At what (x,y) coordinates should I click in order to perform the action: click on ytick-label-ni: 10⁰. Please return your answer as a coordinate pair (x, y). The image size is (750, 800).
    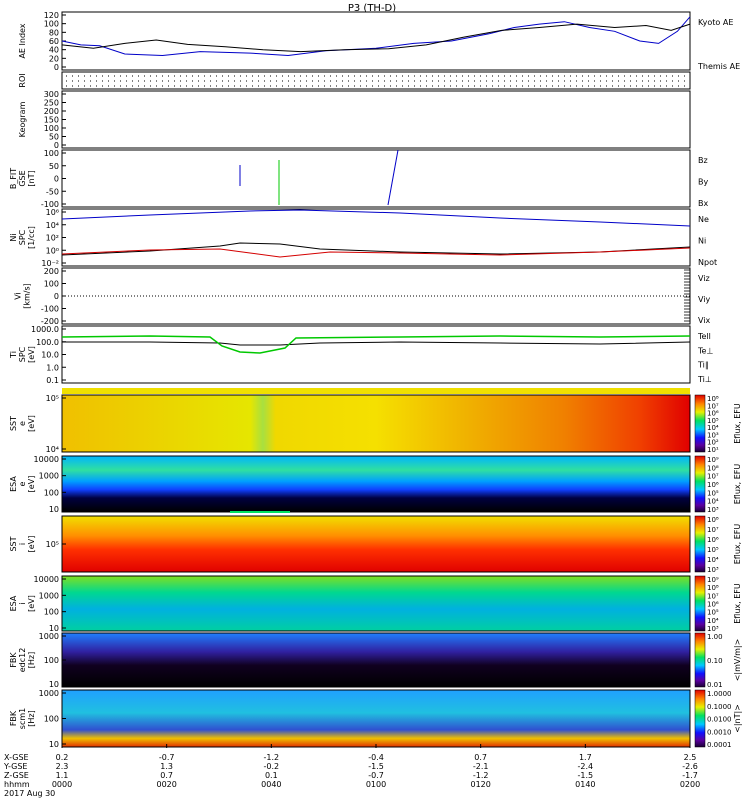
    Looking at the image, I should click on (52, 250).